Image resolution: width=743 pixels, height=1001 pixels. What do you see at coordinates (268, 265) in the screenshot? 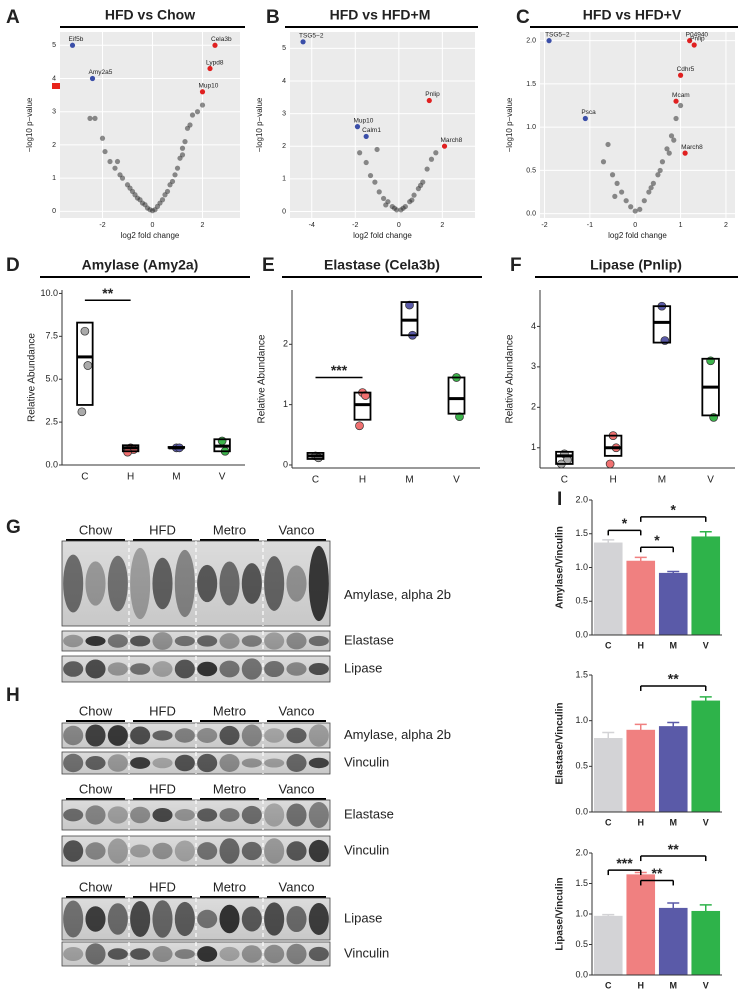
I see `panel-label: E` at bounding box center [268, 265].